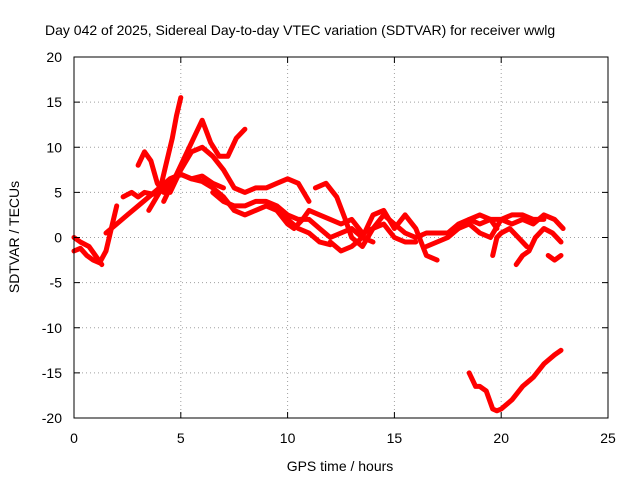 This screenshot has height=480, width=640. Describe the element at coordinates (340, 466) in the screenshot. I see `x-axis-label: GPS time / hours` at that location.